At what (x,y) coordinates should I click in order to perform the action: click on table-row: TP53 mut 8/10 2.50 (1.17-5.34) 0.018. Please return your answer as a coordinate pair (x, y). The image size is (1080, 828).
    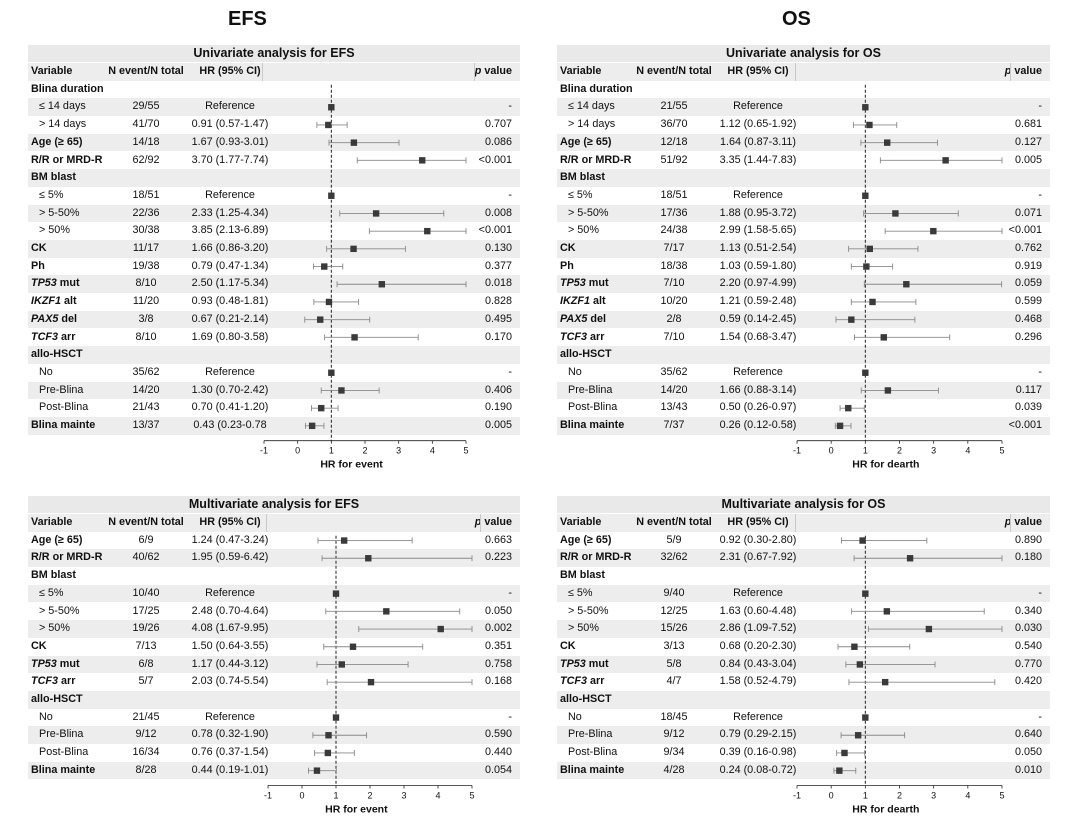
    Looking at the image, I should click on (274, 284).